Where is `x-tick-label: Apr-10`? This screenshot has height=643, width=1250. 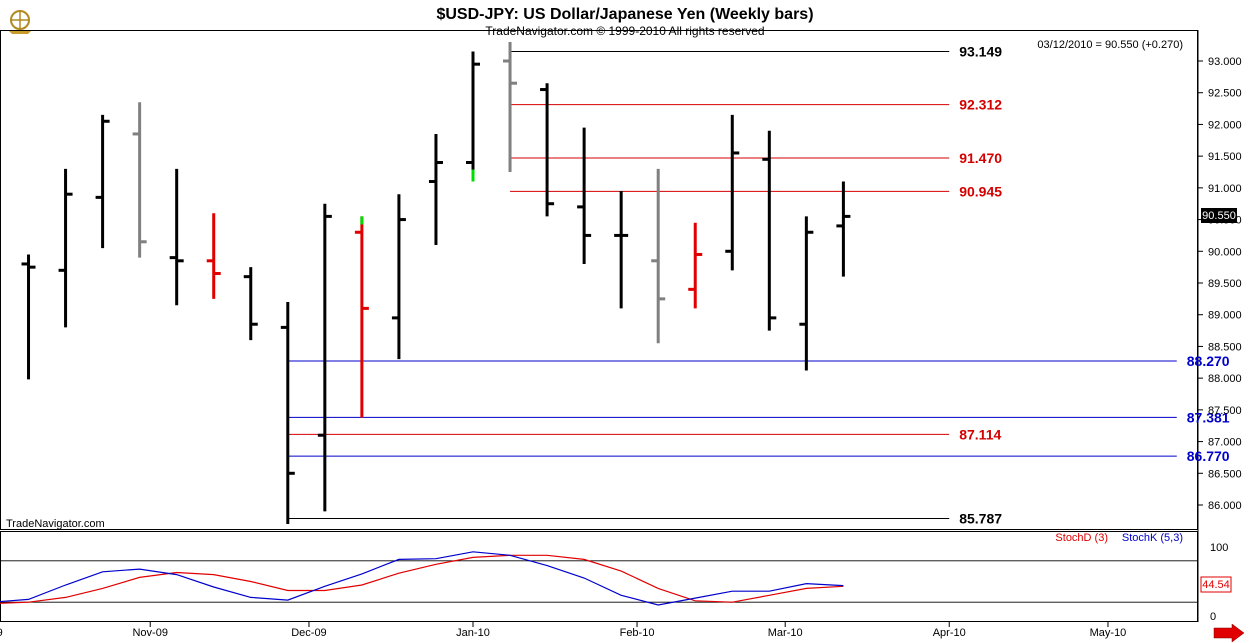 x-tick-label: Apr-10 is located at coordinates (949, 633).